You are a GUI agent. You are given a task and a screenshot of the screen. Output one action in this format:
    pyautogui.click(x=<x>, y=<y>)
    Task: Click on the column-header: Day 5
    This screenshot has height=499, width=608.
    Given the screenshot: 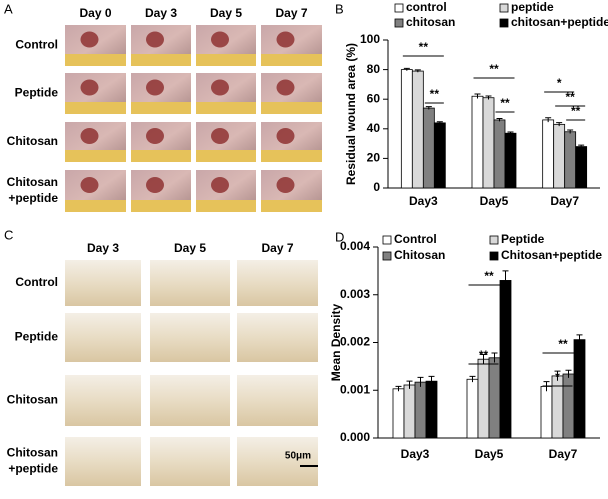 What is the action you would take?
    pyautogui.click(x=226, y=13)
    